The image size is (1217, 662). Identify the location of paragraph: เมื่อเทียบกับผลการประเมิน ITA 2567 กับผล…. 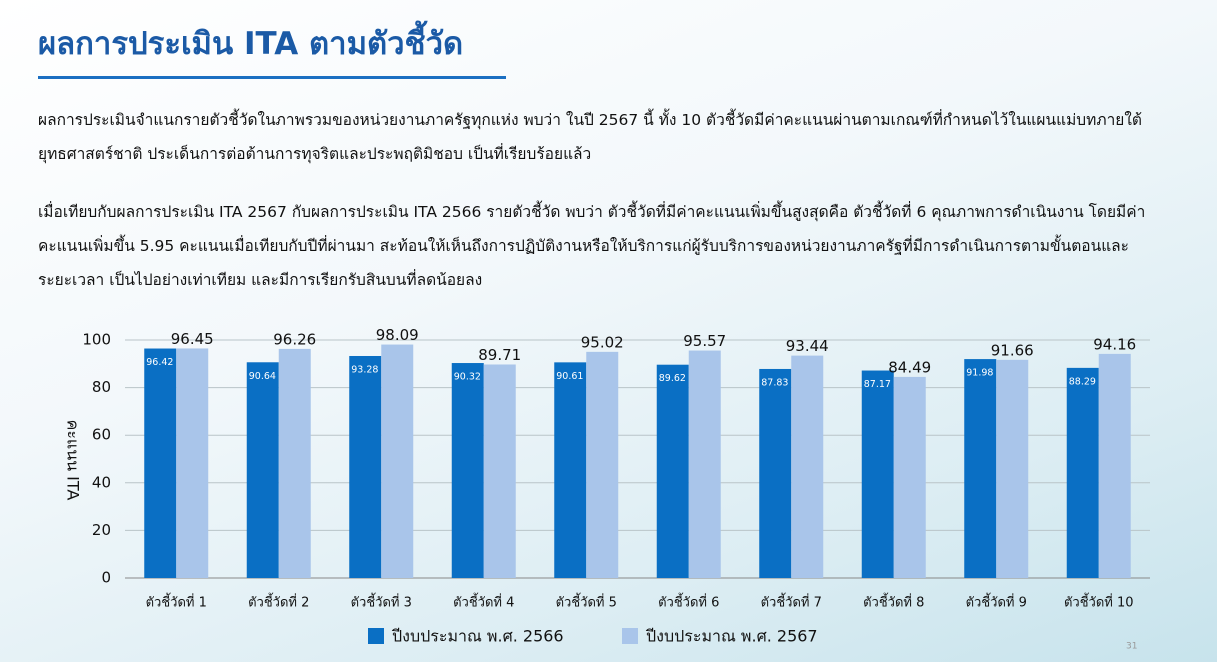
(592, 246).